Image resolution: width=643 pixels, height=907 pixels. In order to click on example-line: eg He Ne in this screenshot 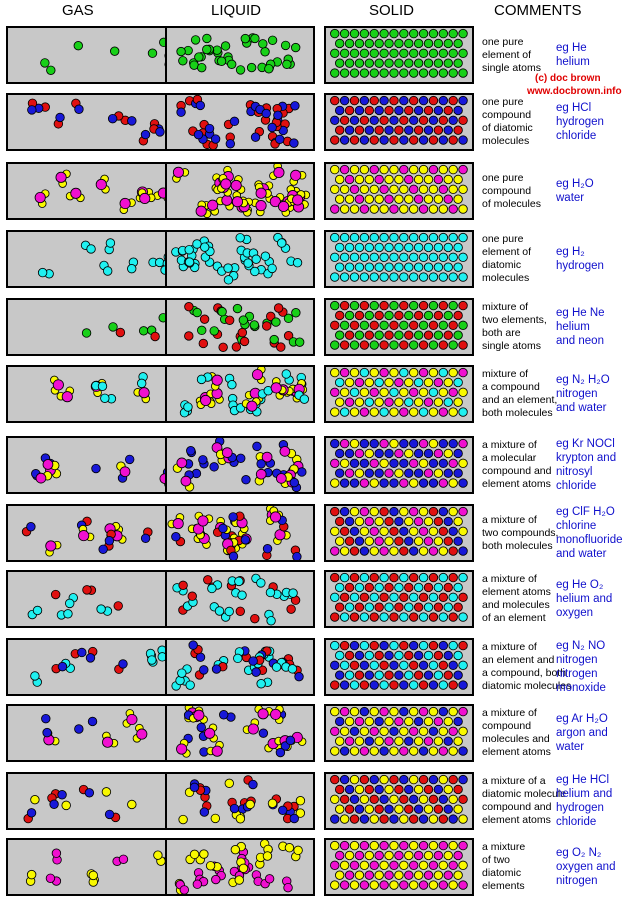, I will do `click(580, 313)`.